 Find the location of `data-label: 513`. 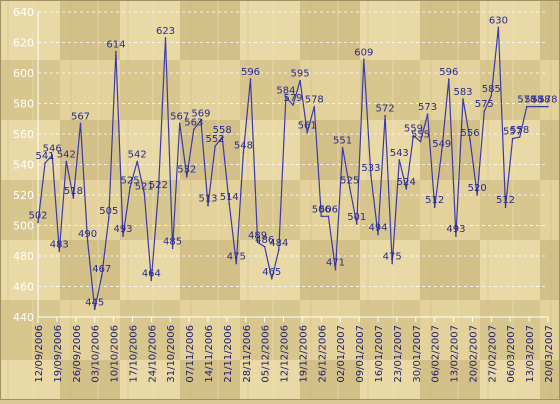

data-label: 513 is located at coordinates (207, 199).